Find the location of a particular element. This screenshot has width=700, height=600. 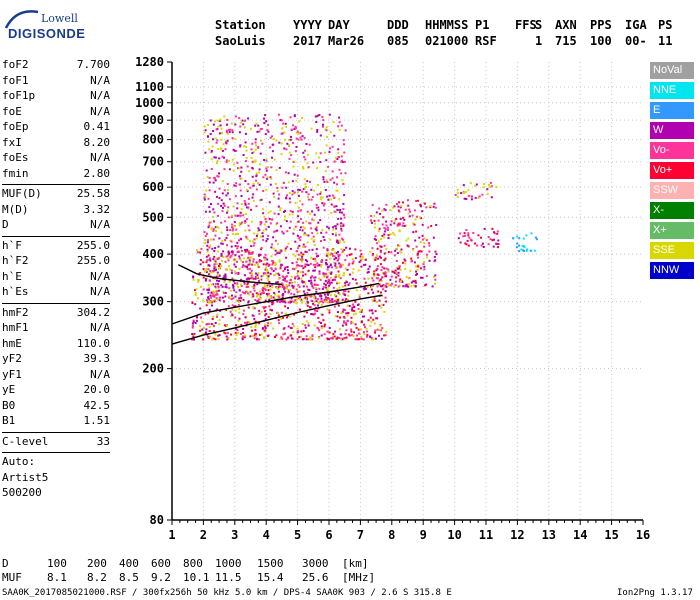

y-tick-label: 80 is located at coordinates (157, 520).